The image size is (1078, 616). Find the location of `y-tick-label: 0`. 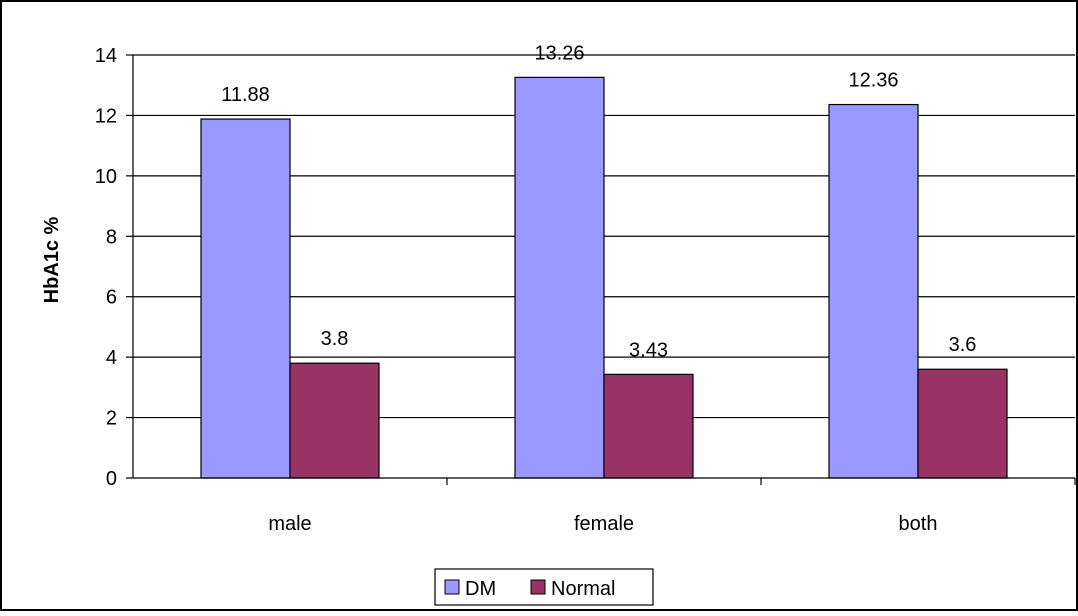

y-tick-label: 0 is located at coordinates (111, 479).